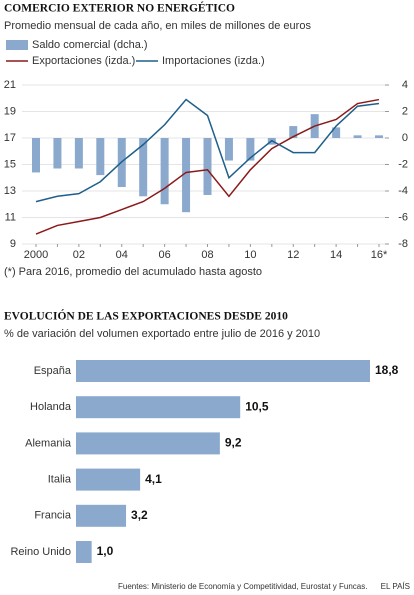 Image resolution: width=414 pixels, height=595 pixels. I want to click on value-label: 9,2, so click(233, 443).